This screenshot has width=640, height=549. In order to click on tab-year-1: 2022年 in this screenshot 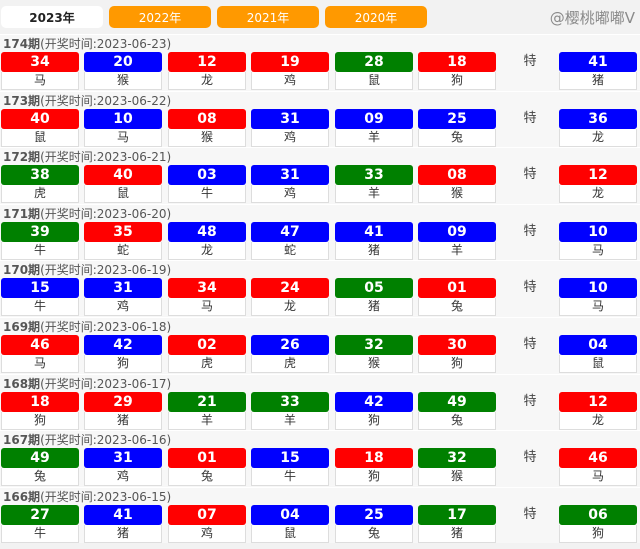, I will do `click(160, 17)`.